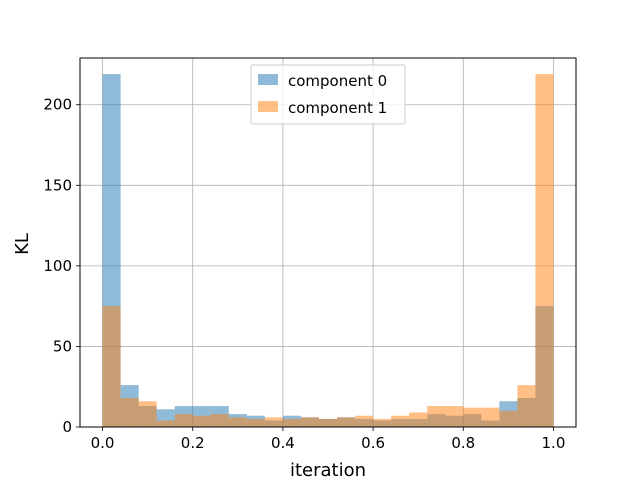 The height and width of the screenshot is (480, 640). What do you see at coordinates (328, 470) in the screenshot?
I see `x-axis-label: iteration` at bounding box center [328, 470].